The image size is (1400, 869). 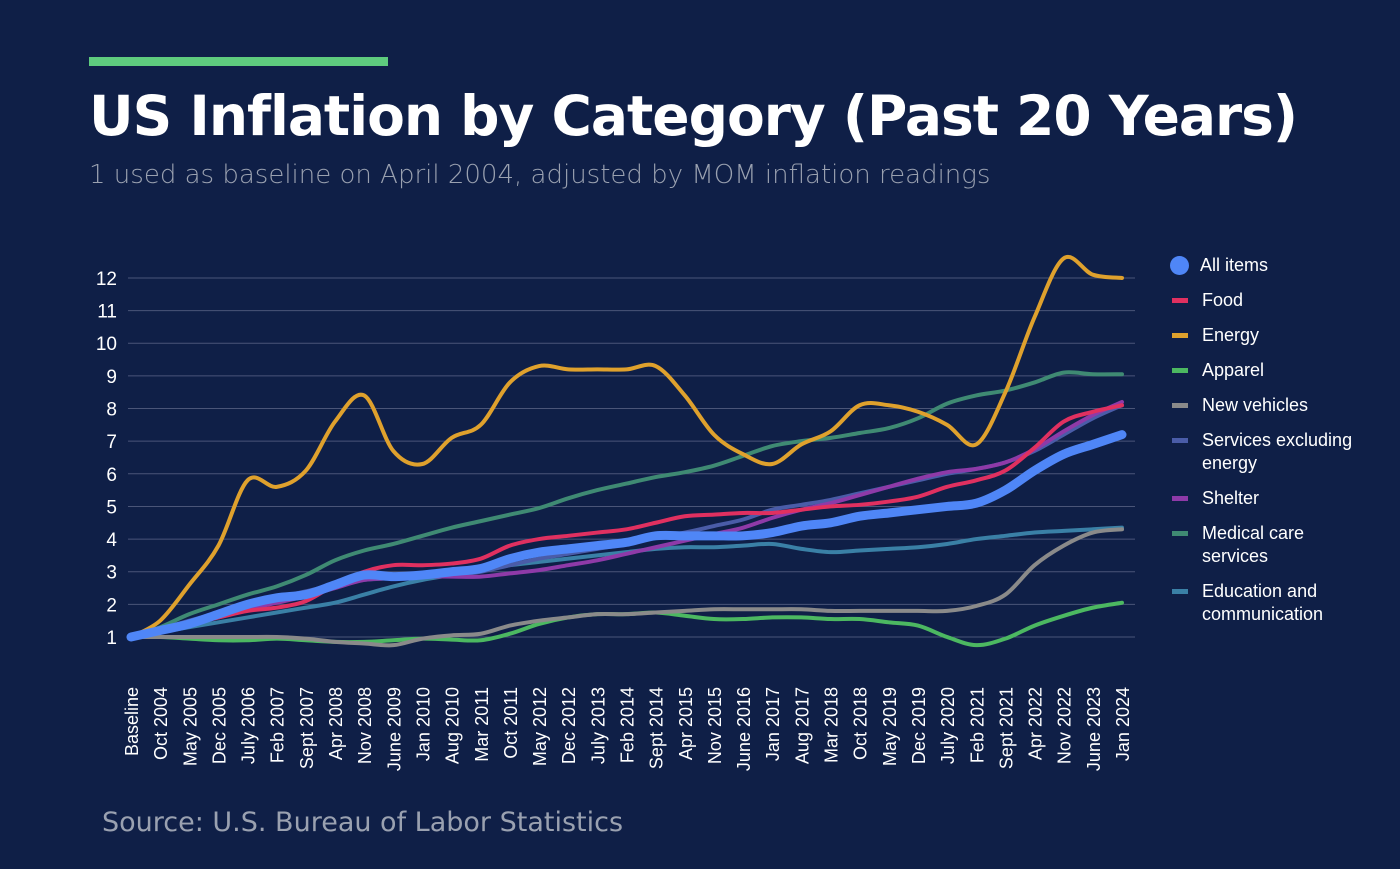 I want to click on legend-label: Shelter, so click(x=1231, y=498).